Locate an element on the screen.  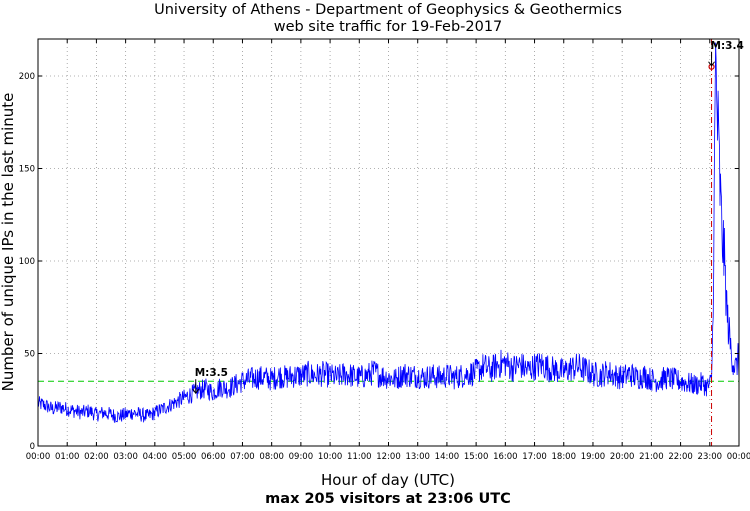
x-tick-label: 23:00 is located at coordinates (710, 457).